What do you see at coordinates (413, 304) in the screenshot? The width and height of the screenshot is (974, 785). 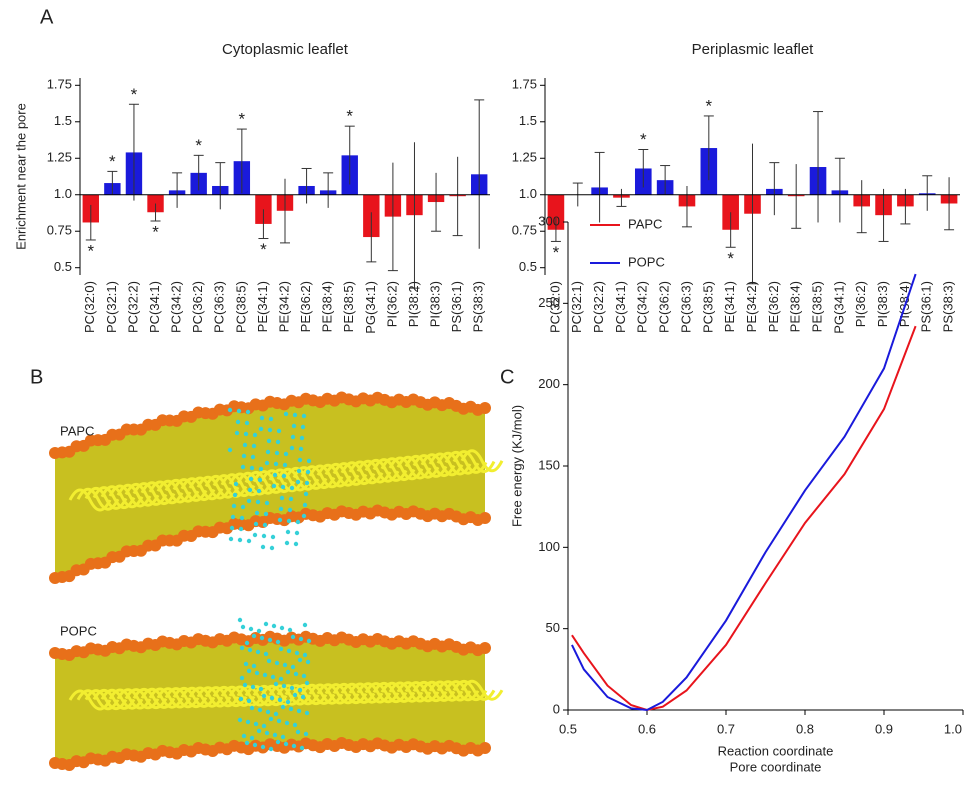 I see `x-tick-label: PI(38:2)` at bounding box center [413, 304].